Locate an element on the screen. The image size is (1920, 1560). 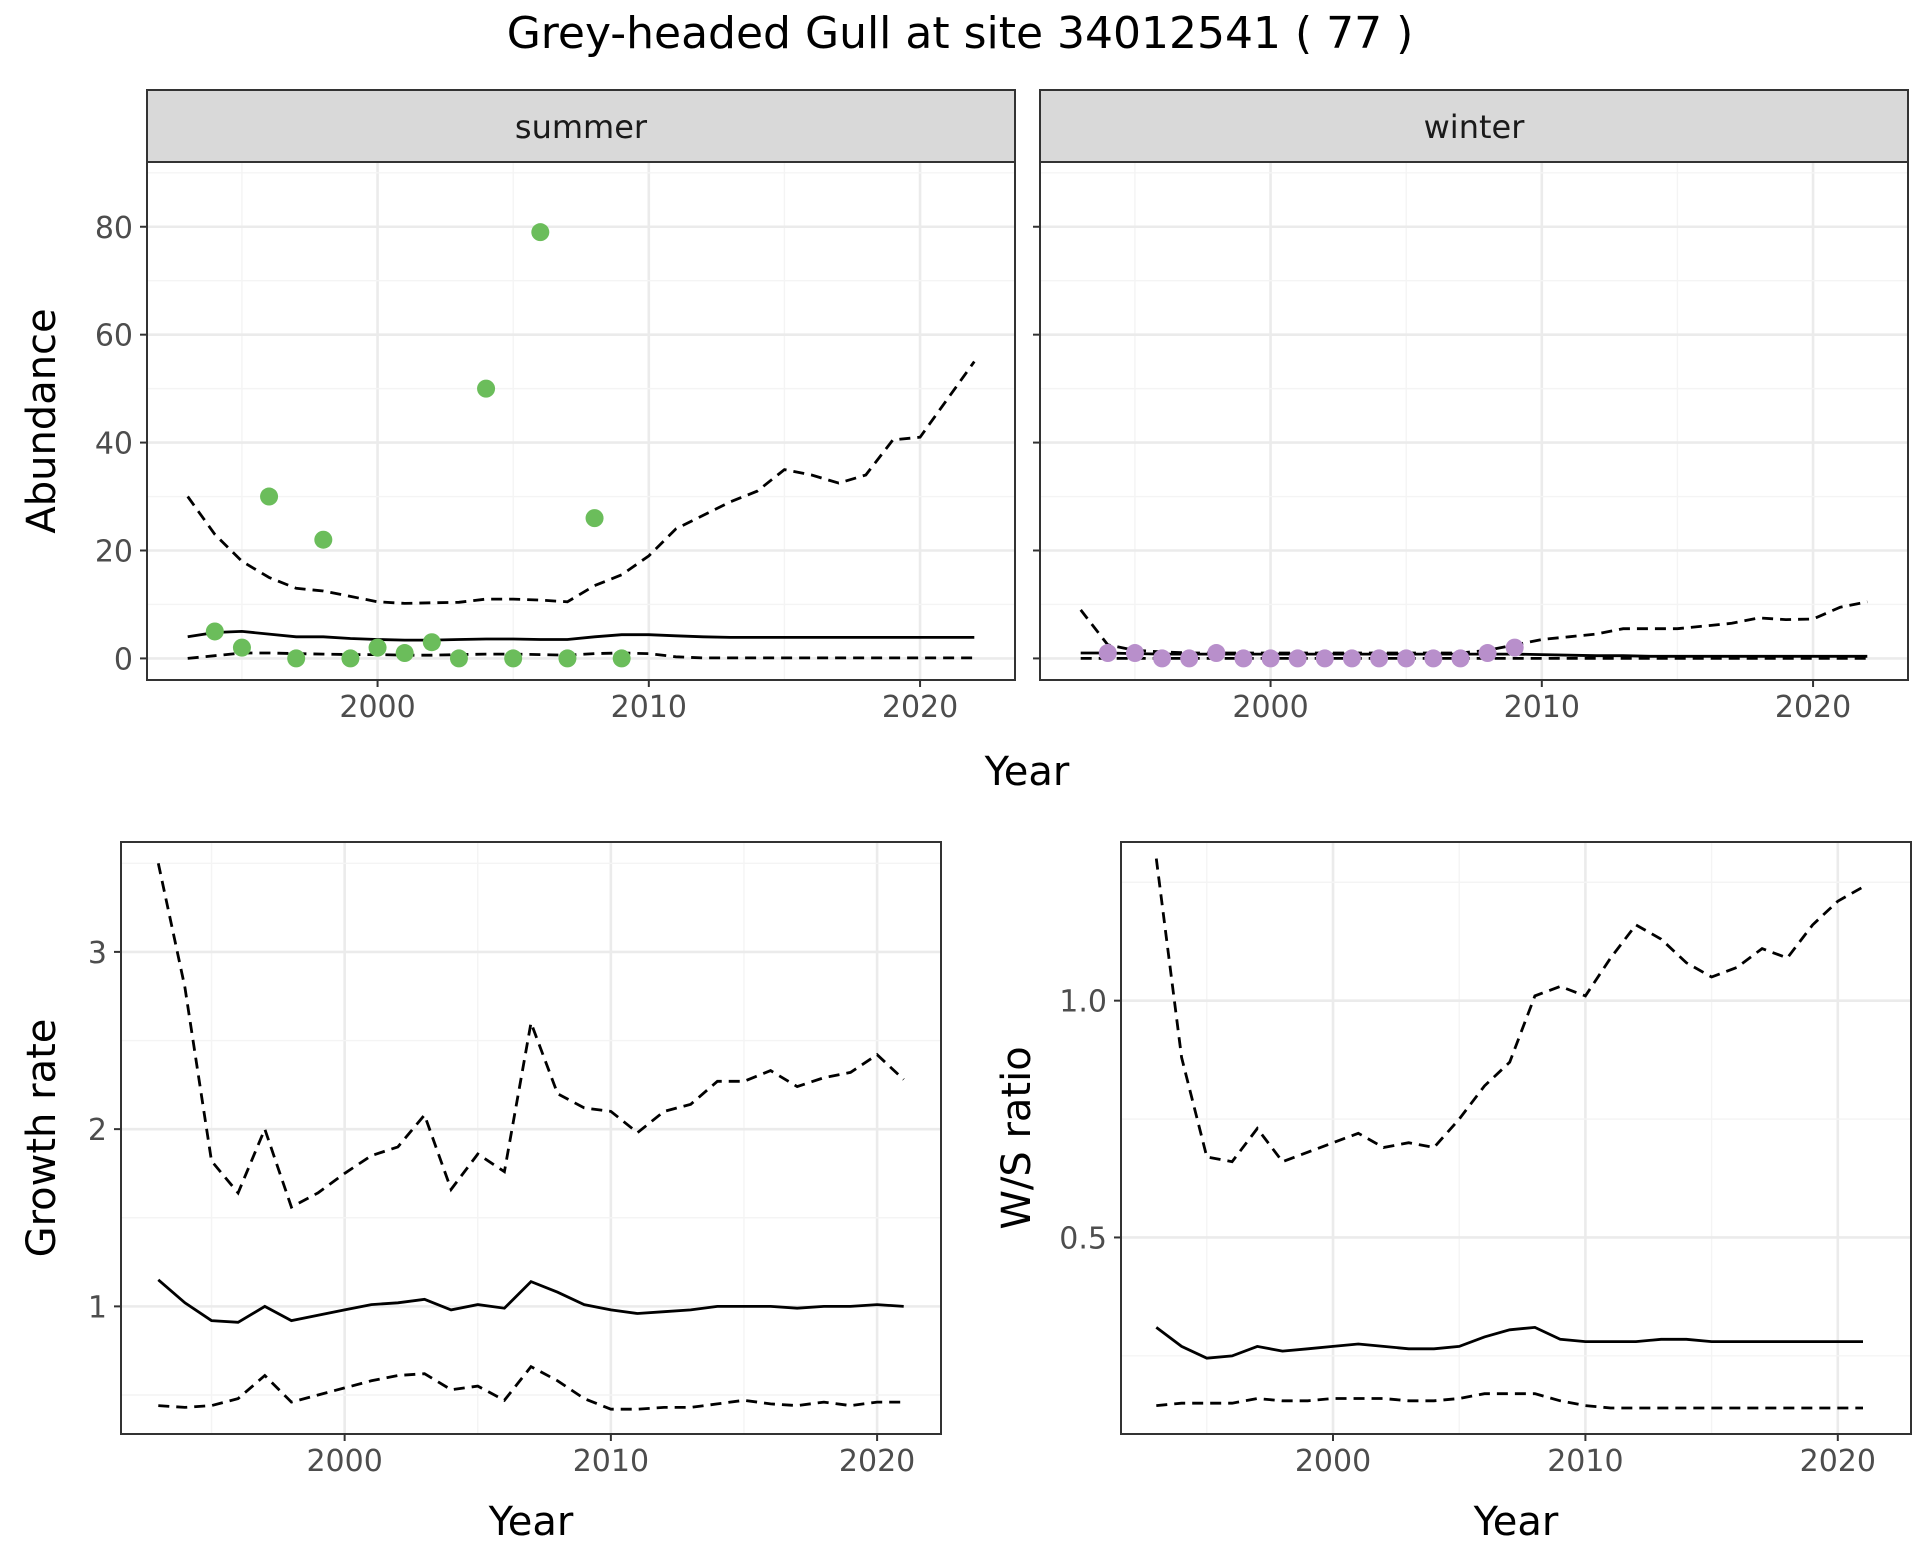
ratio-series-line-estimate is located at coordinates (1509, 1342).